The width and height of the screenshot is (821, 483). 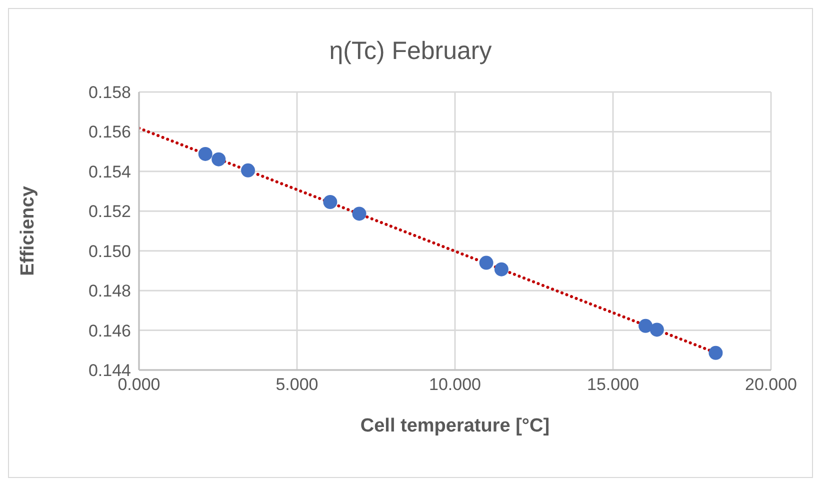 What do you see at coordinates (109, 251) in the screenshot?
I see `y-tick-label: 0.150` at bounding box center [109, 251].